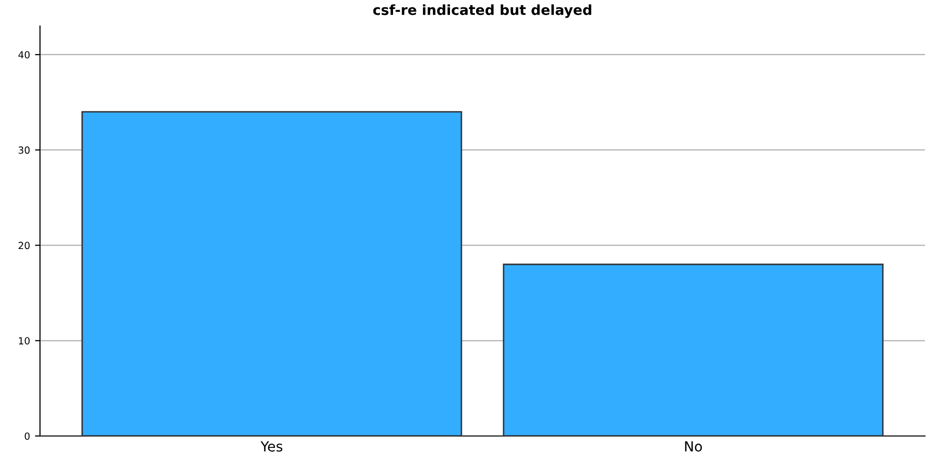 The image size is (933, 462). I want to click on y-tick-label: 40, so click(24, 54).